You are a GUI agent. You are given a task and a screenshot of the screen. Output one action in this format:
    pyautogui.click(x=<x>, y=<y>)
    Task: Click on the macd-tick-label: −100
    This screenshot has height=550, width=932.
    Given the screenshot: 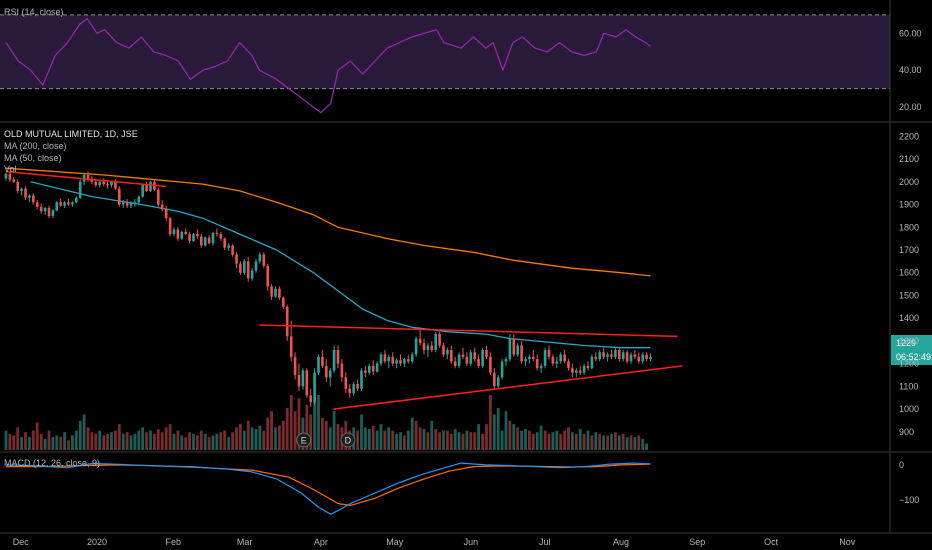 What is the action you would take?
    pyautogui.click(x=909, y=500)
    